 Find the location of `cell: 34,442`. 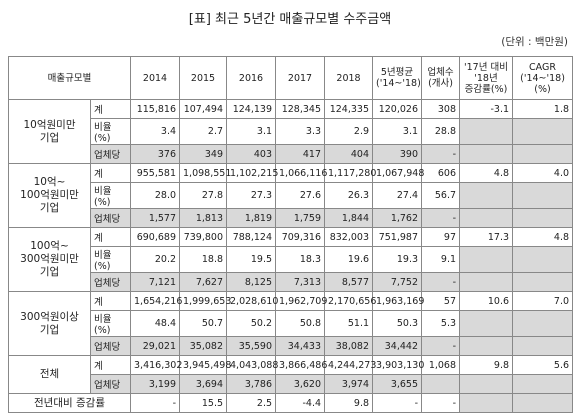

cell: 34,442 is located at coordinates (397, 346).